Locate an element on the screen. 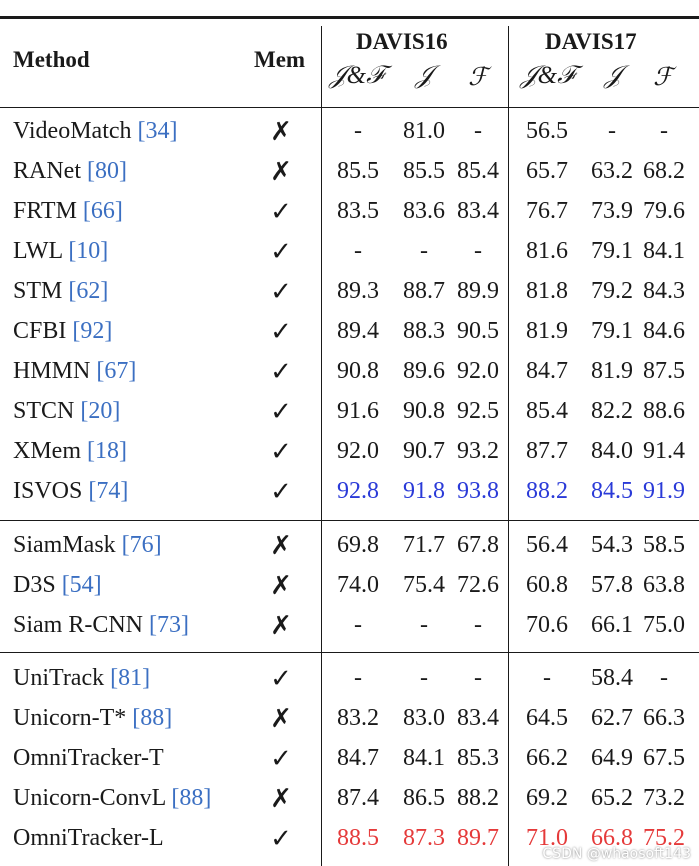 The image size is (699, 866). davis17-value: 82.2 is located at coordinates (612, 411).